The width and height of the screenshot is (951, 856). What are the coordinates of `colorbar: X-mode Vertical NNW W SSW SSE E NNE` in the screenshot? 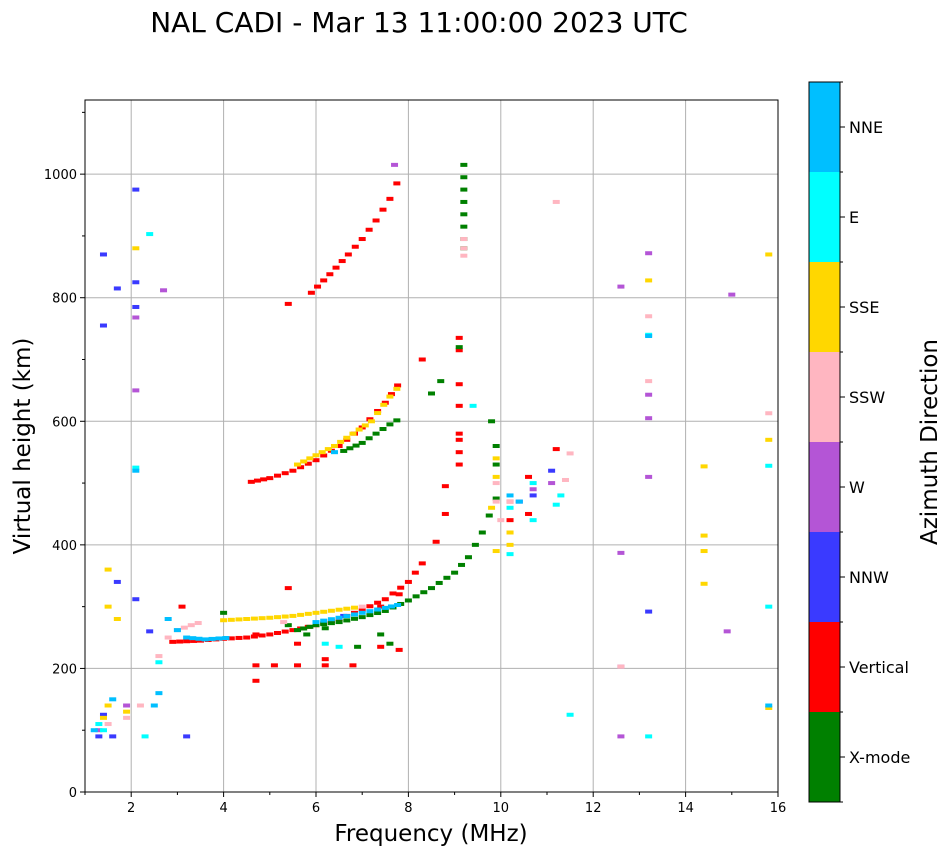 It's located at (859, 442).